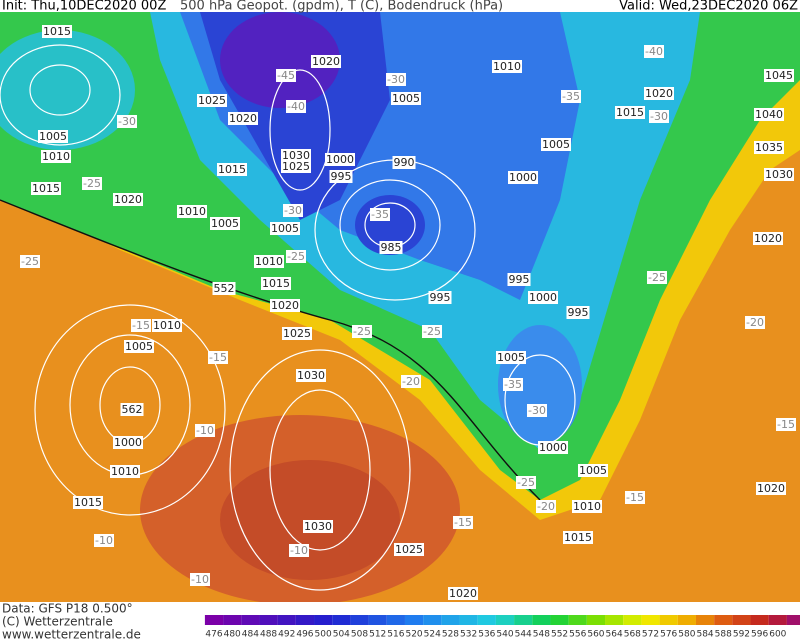 This screenshot has width=800, height=642. What do you see at coordinates (779, 75) in the screenshot?
I see `isobar-label: 1045` at bounding box center [779, 75].